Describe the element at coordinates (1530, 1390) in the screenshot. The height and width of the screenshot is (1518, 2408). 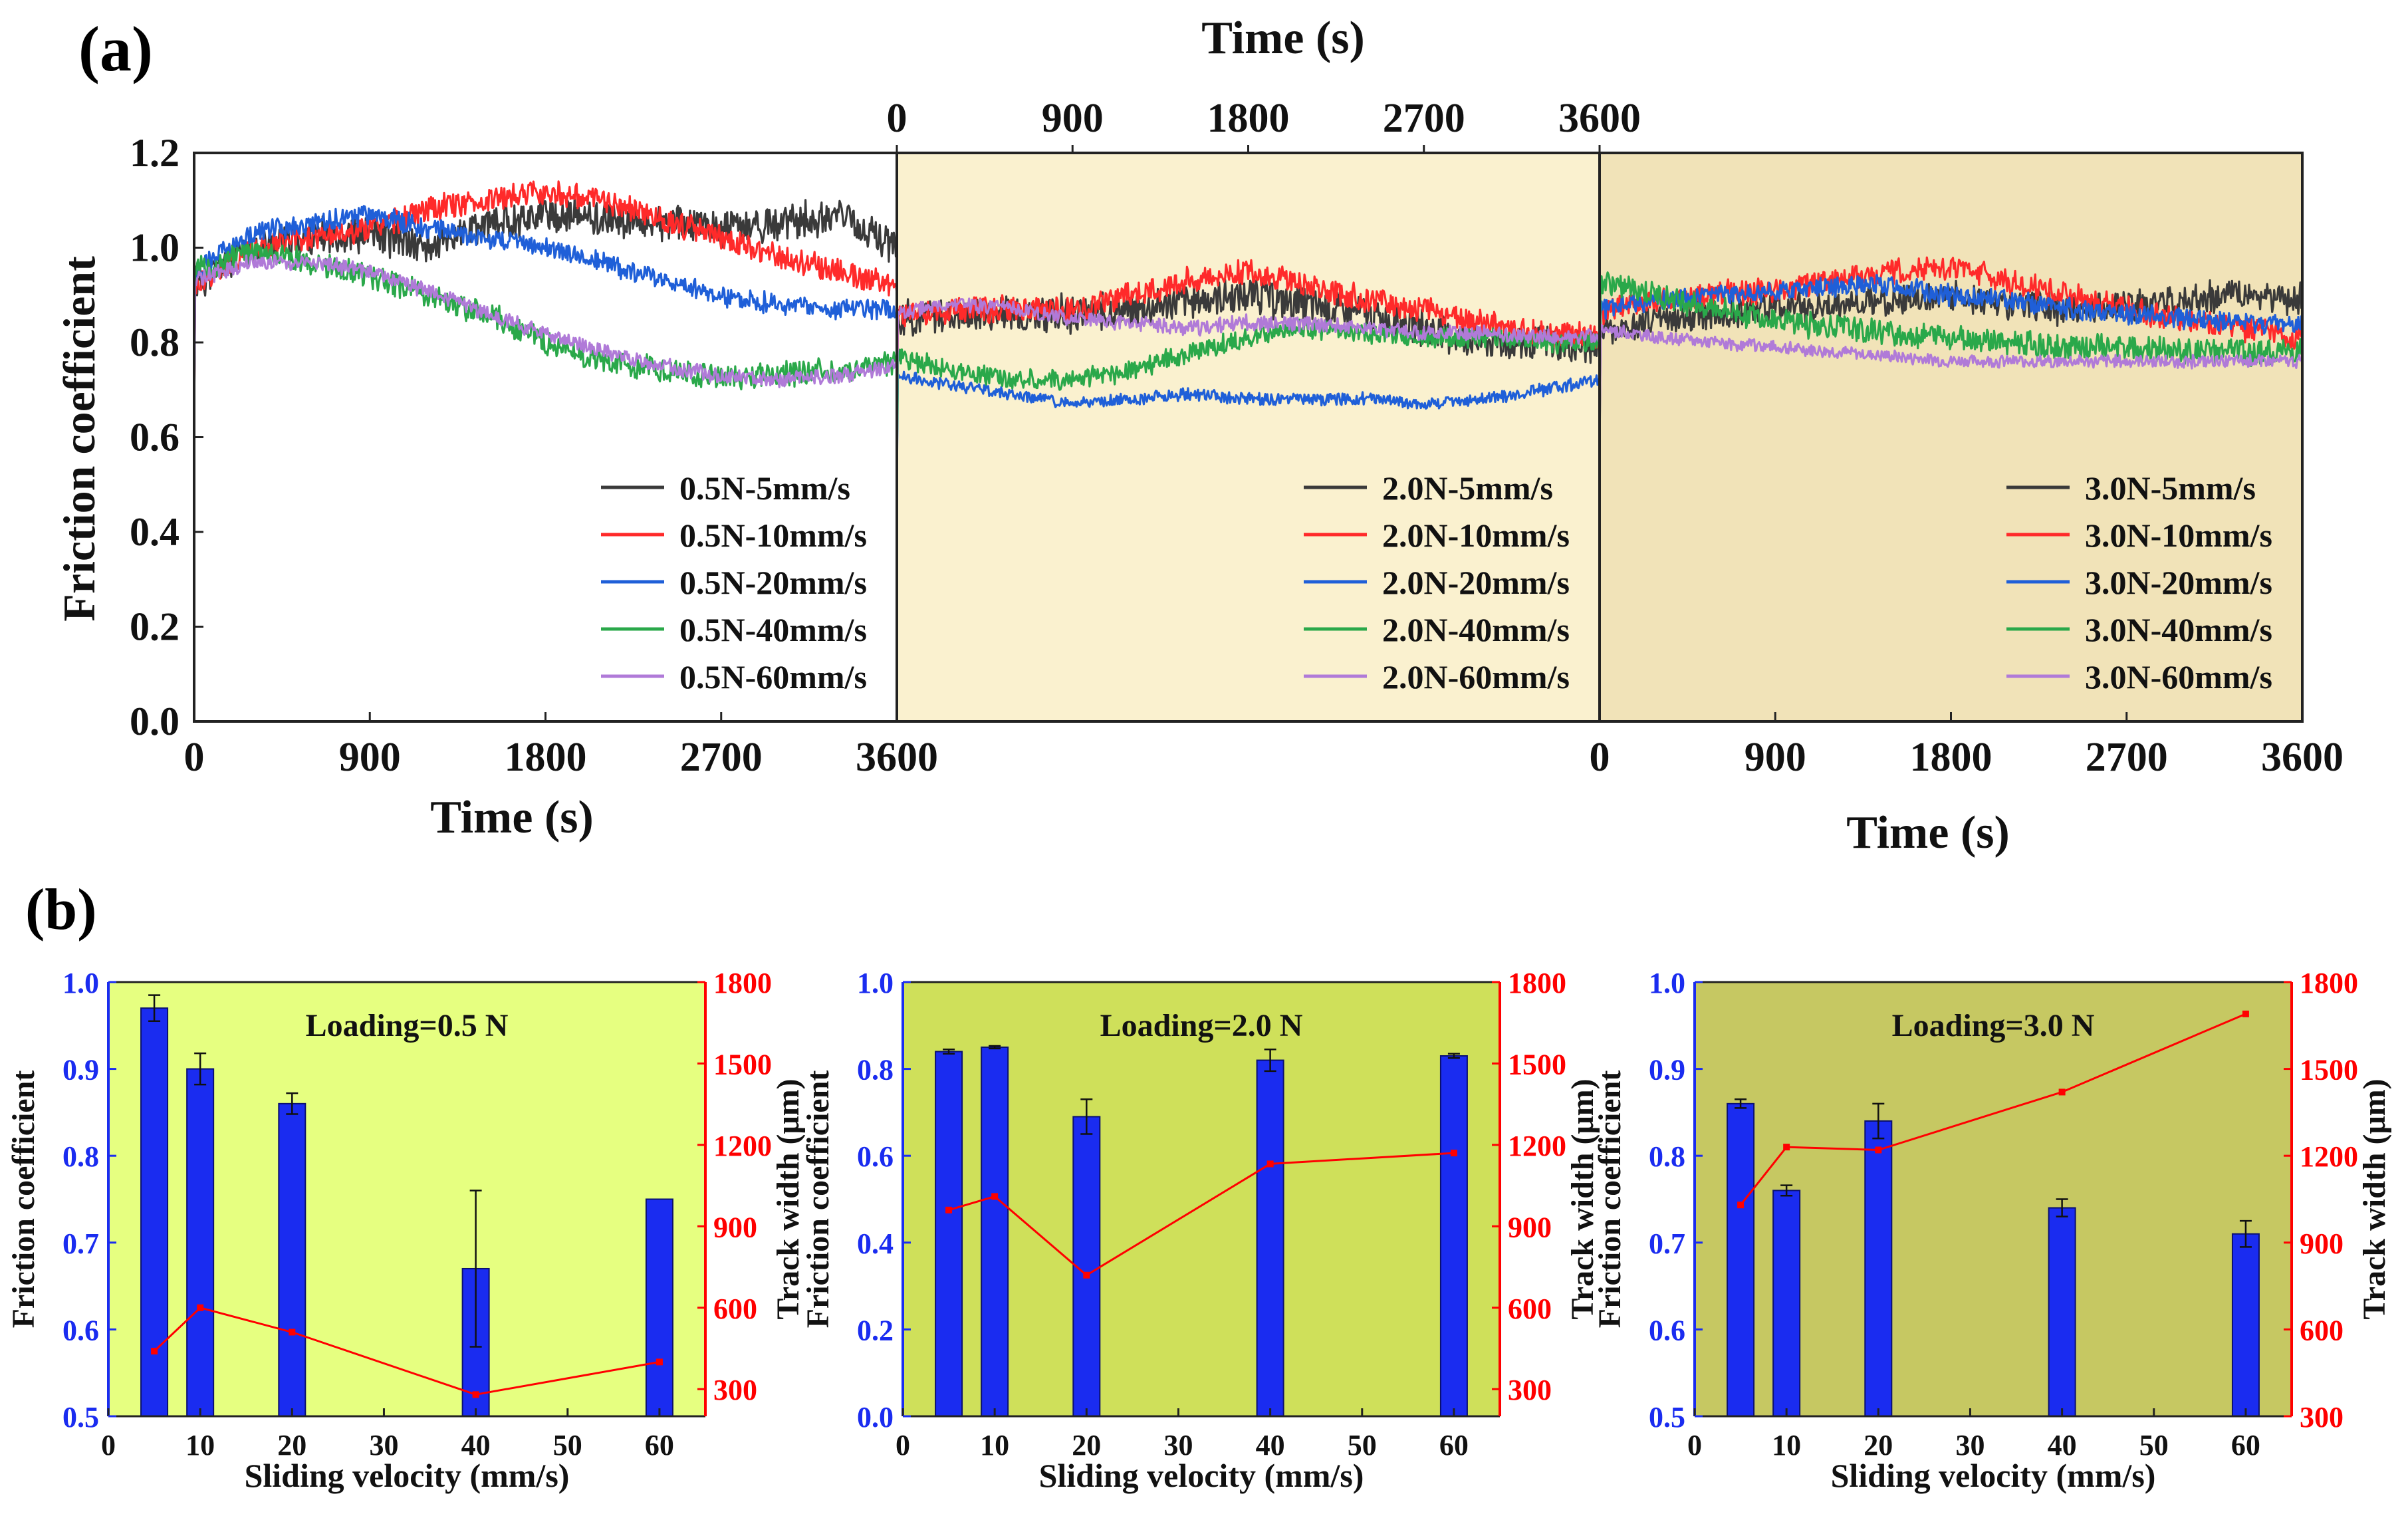
I see `y2-tick-label: 300` at that location.